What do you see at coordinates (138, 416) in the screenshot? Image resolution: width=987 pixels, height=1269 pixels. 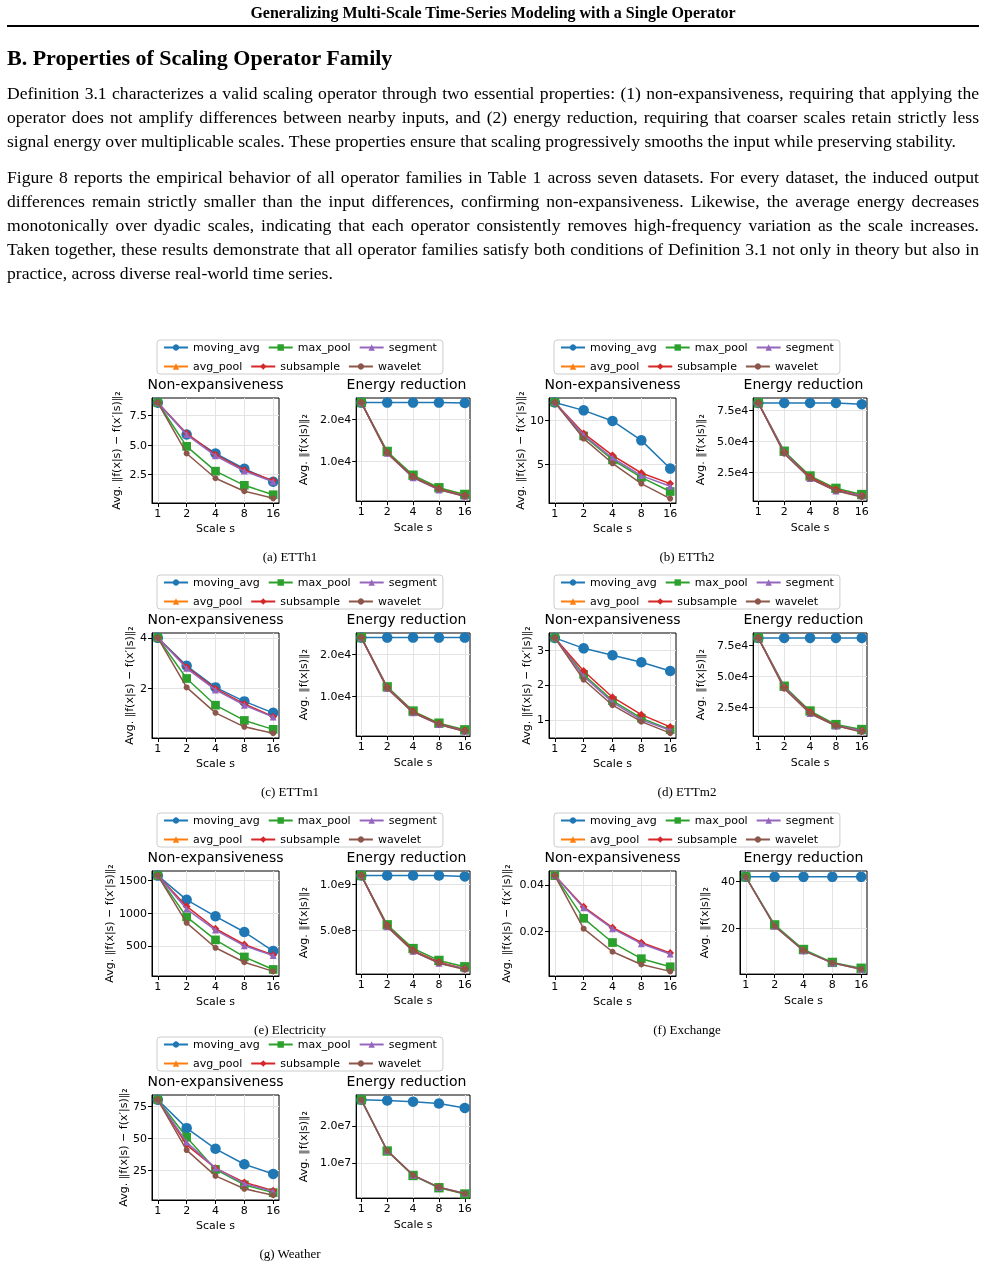 I see `y-tick-label: 7.5` at bounding box center [138, 416].